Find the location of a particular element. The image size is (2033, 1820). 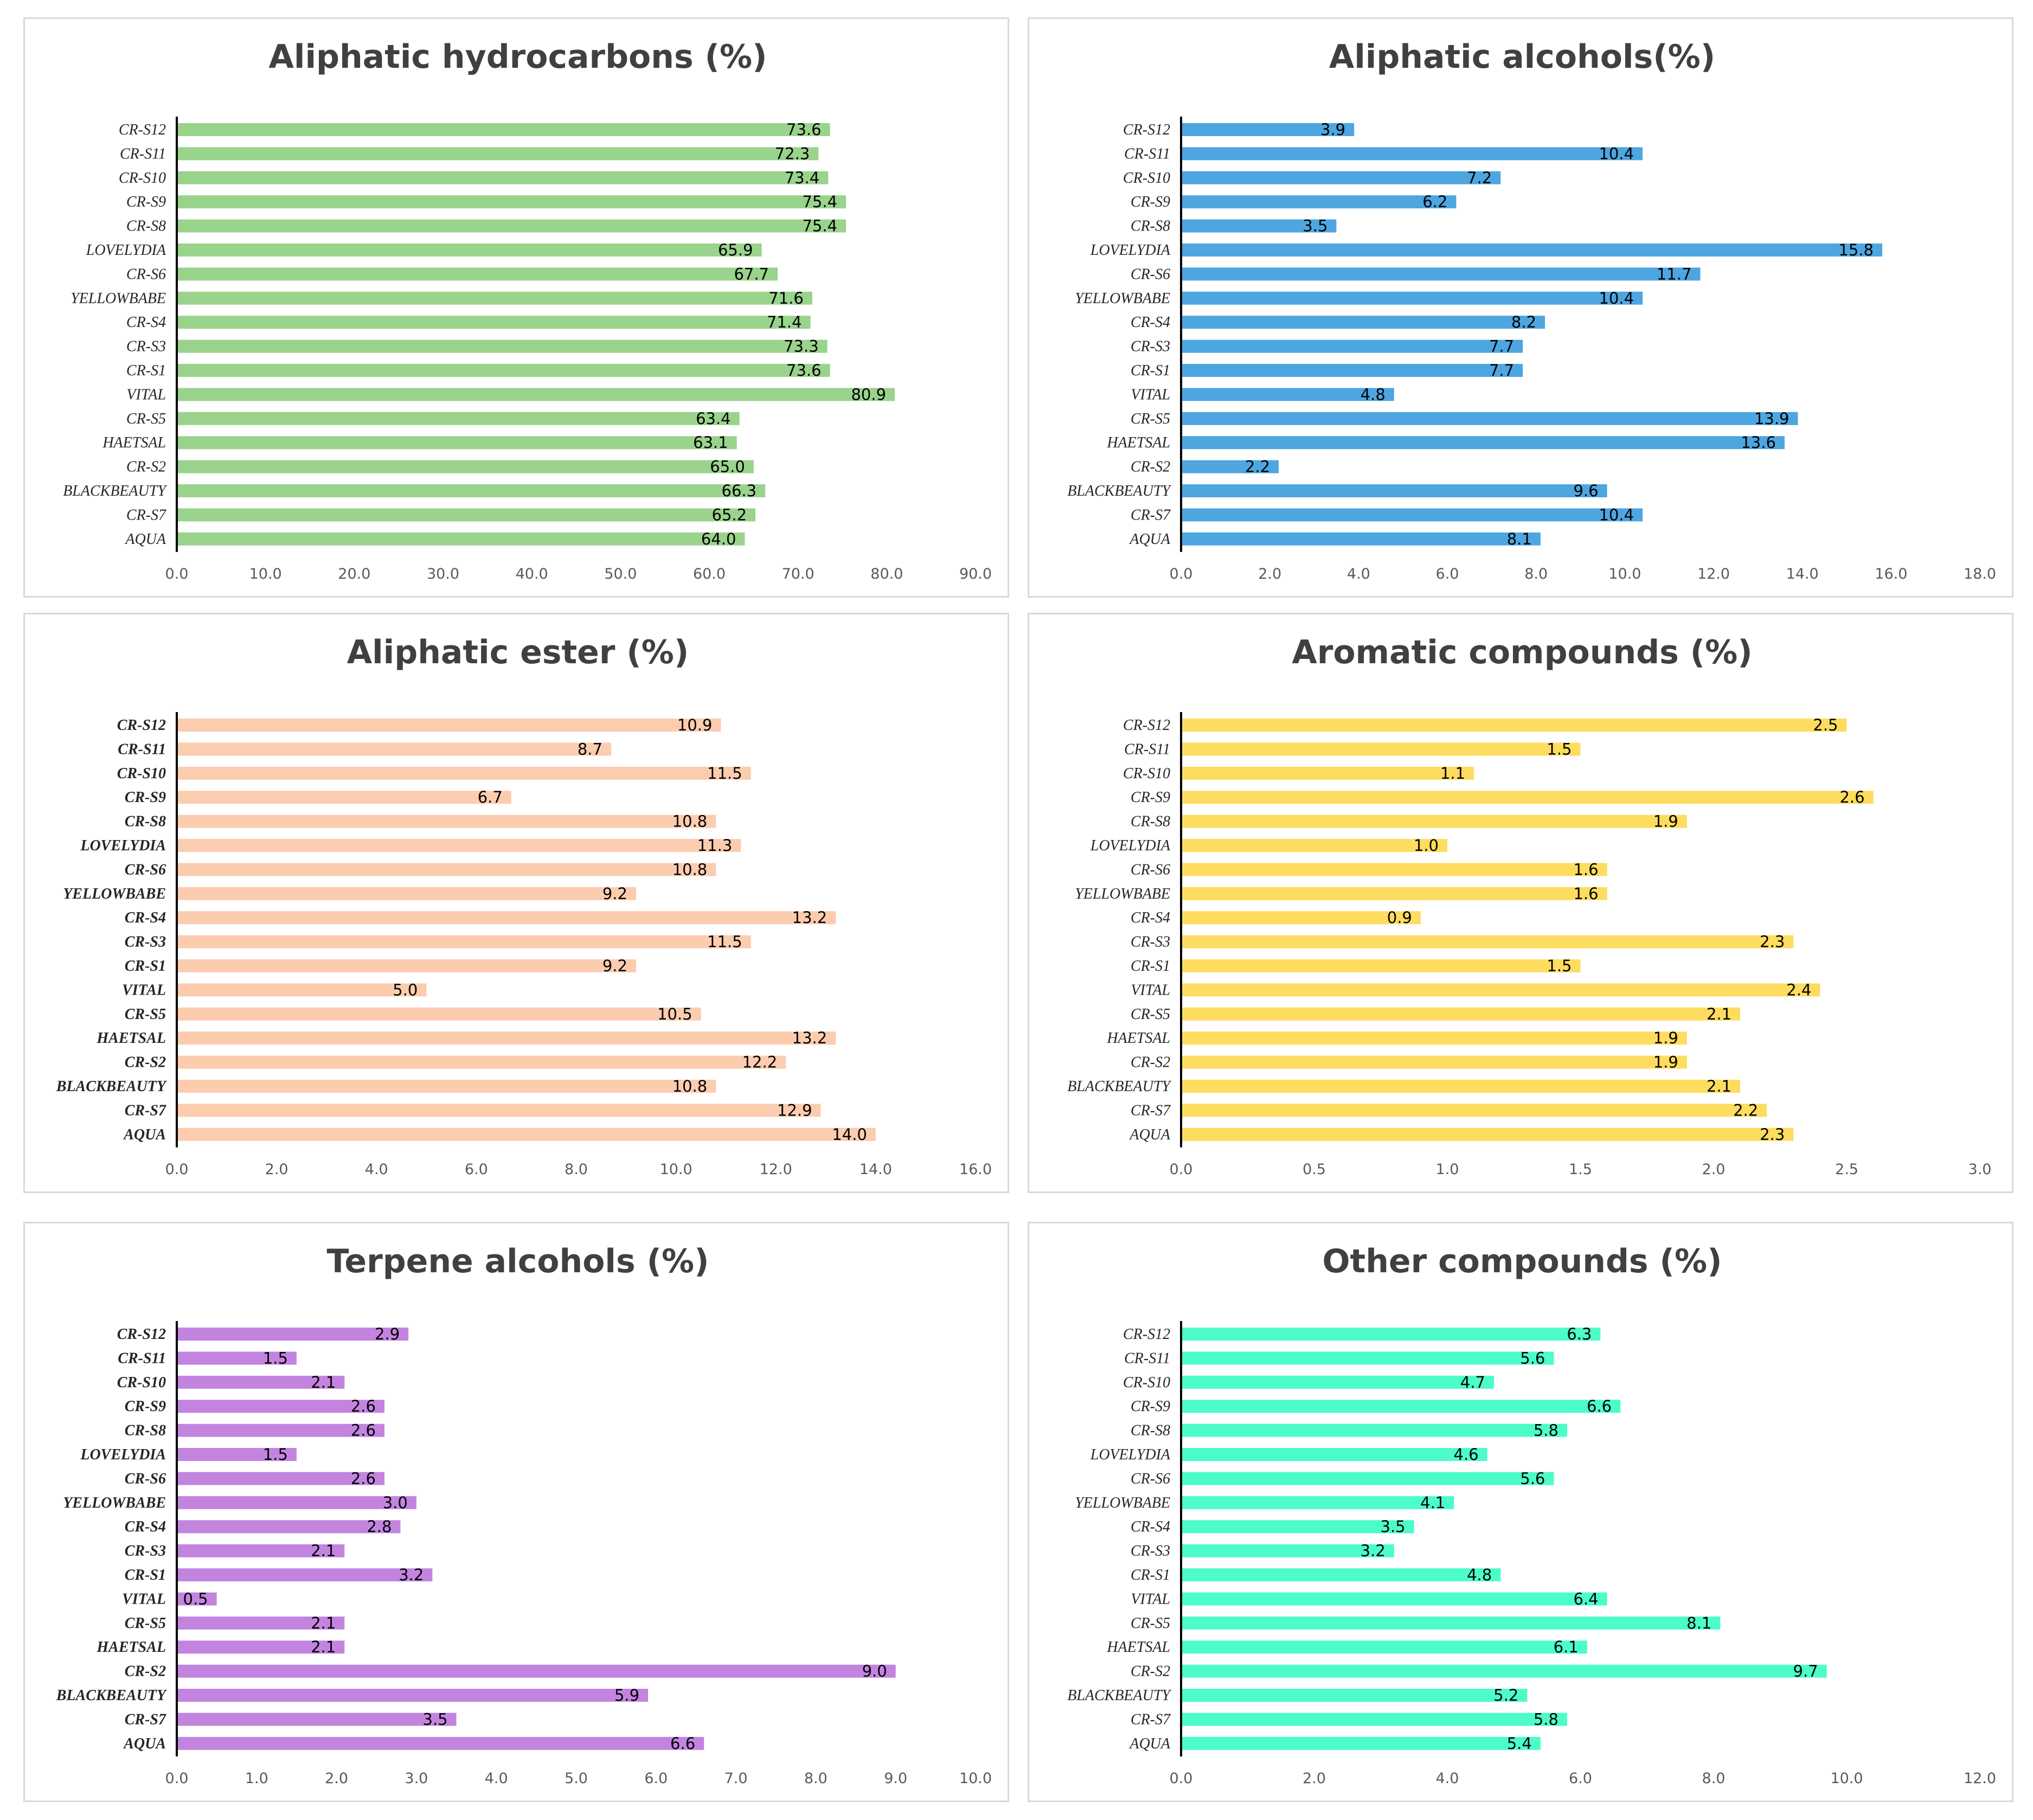

chart-title: Aliphatic alcohols(%) is located at coordinates (1522, 57).